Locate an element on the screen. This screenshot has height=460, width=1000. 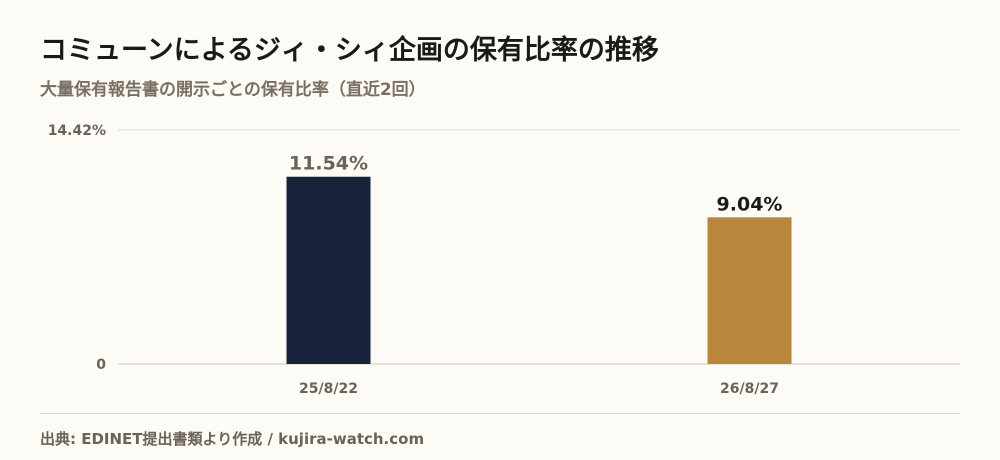
data-label: 11.54% is located at coordinates (328, 164).